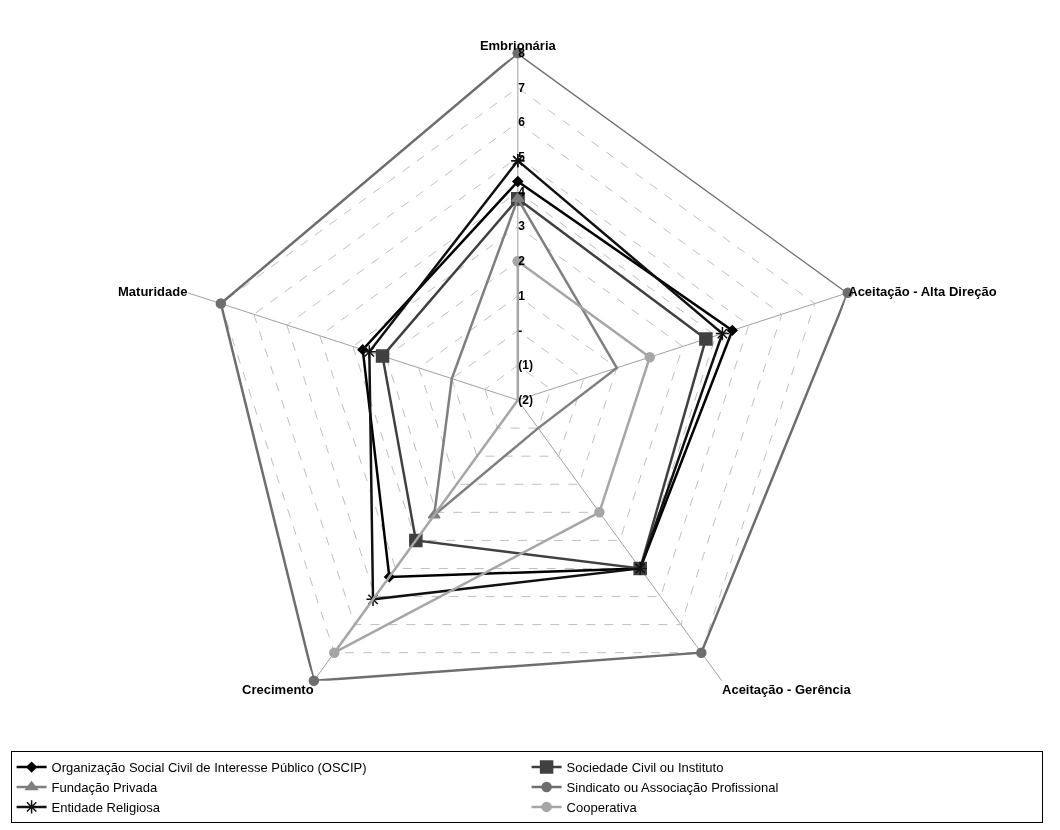 Image resolution: width=1060 pixels, height=830 pixels. I want to click on legend-label: Cooperativa, so click(602, 807).